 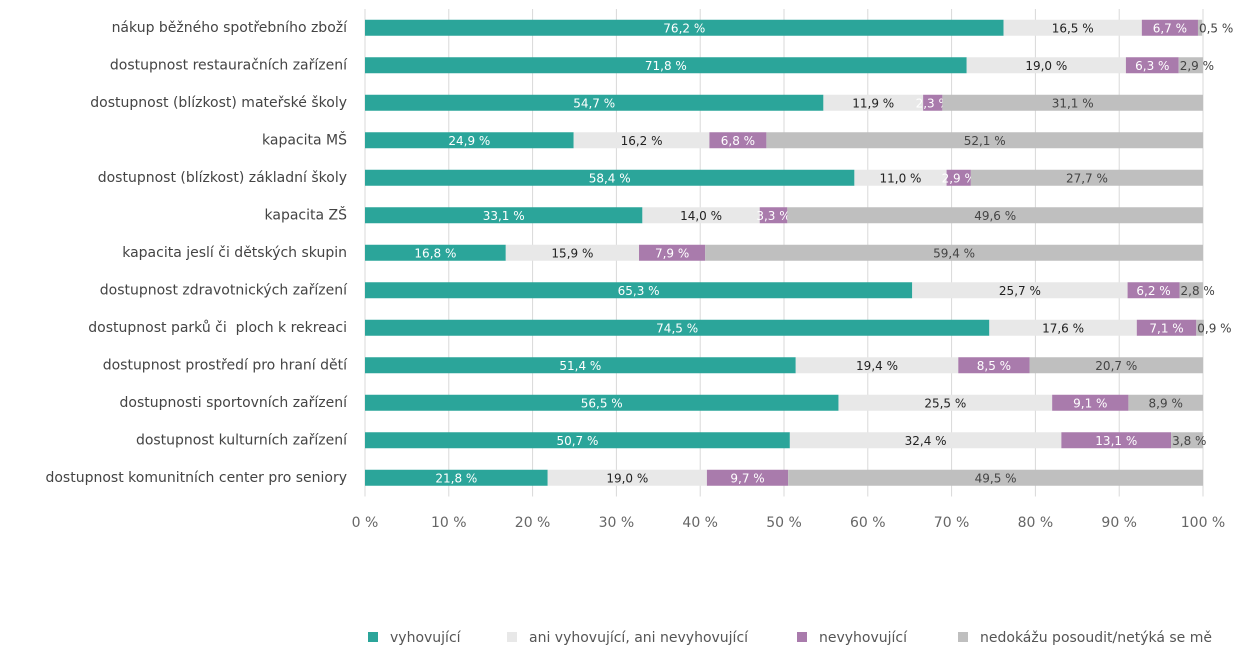 I want to click on value-label: 27,7 %, so click(x=1087, y=178).